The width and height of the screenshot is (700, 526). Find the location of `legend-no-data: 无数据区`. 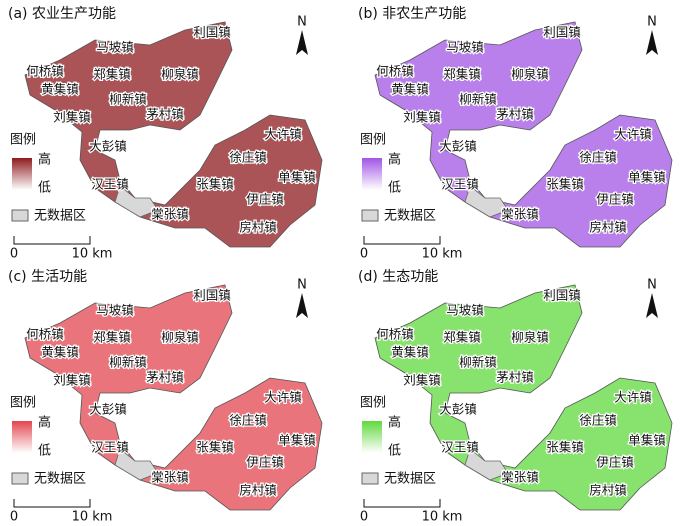

legend-no-data: 无数据区 is located at coordinates (60, 479).